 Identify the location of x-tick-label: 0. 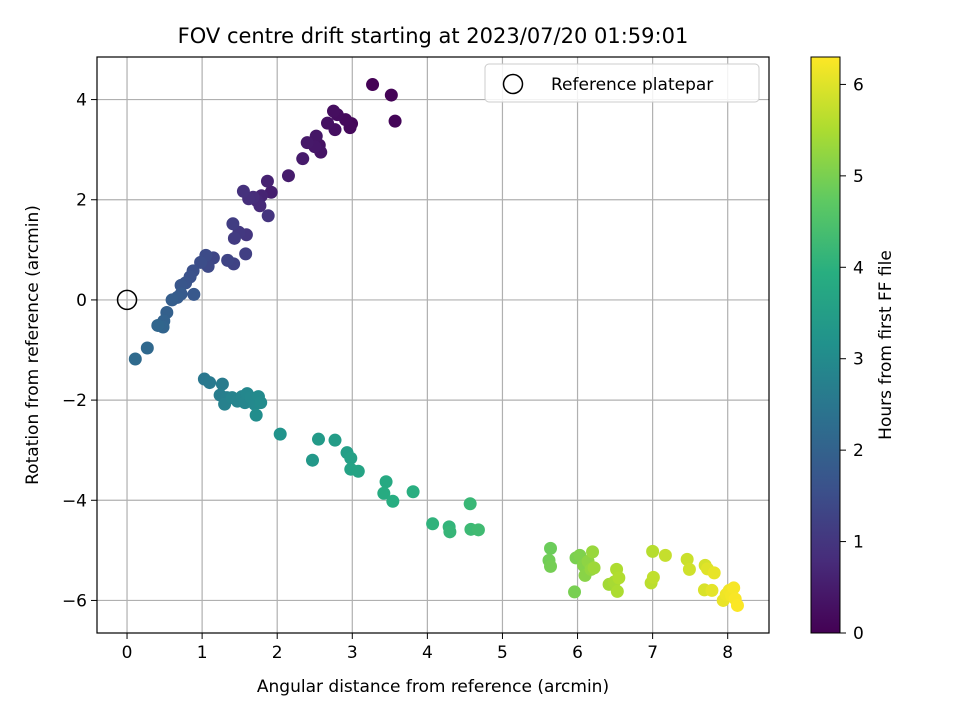
(127, 653).